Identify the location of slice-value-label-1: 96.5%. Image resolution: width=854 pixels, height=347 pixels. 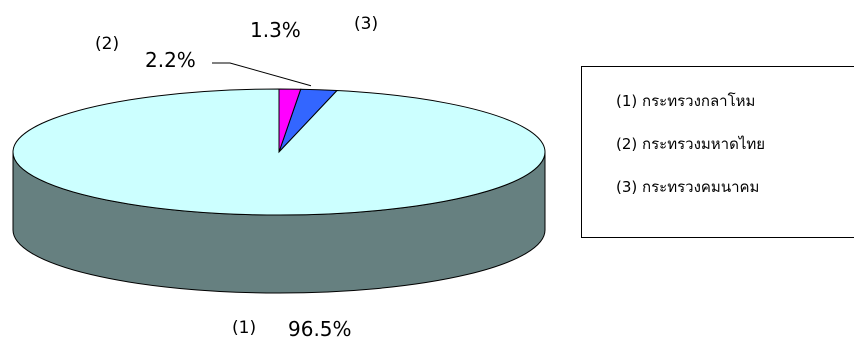
(320, 329).